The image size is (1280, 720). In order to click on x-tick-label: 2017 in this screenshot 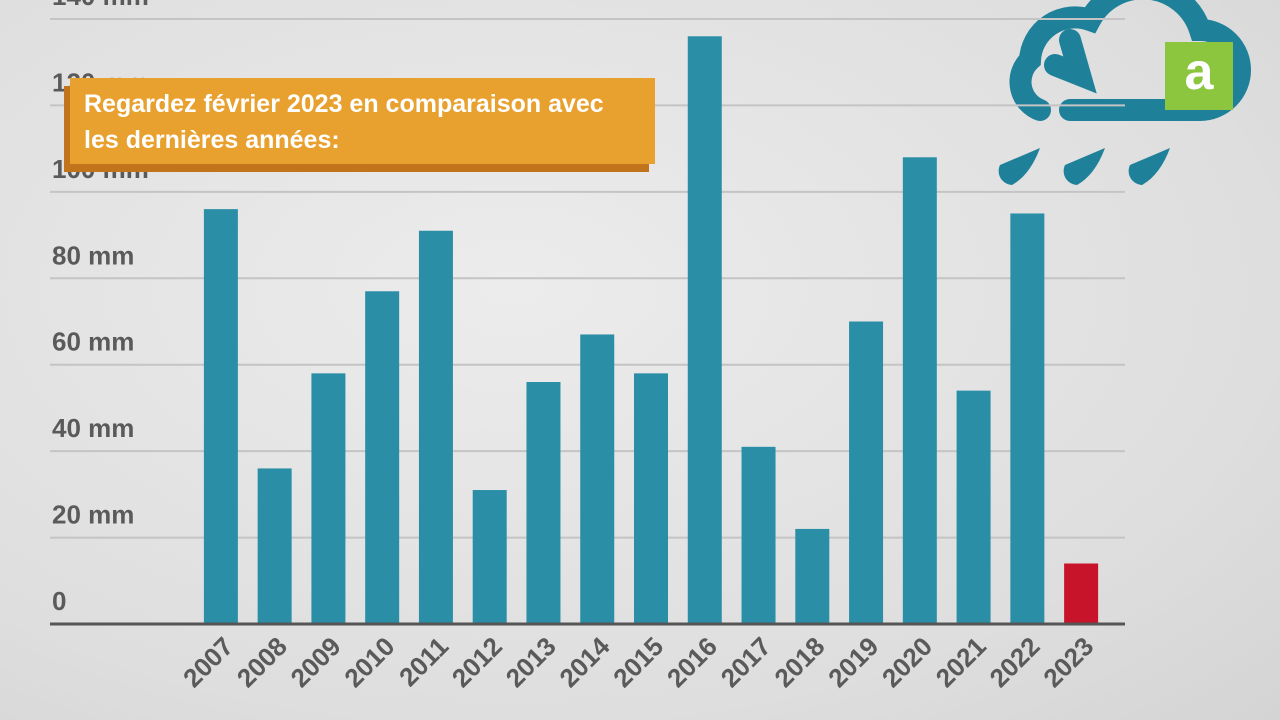, I will do `click(746, 662)`.